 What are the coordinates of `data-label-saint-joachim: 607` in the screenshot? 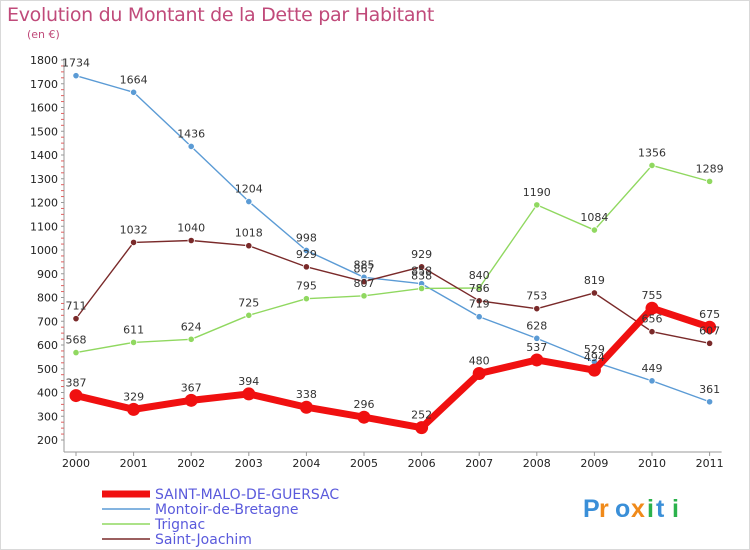 It's located at (709, 330).